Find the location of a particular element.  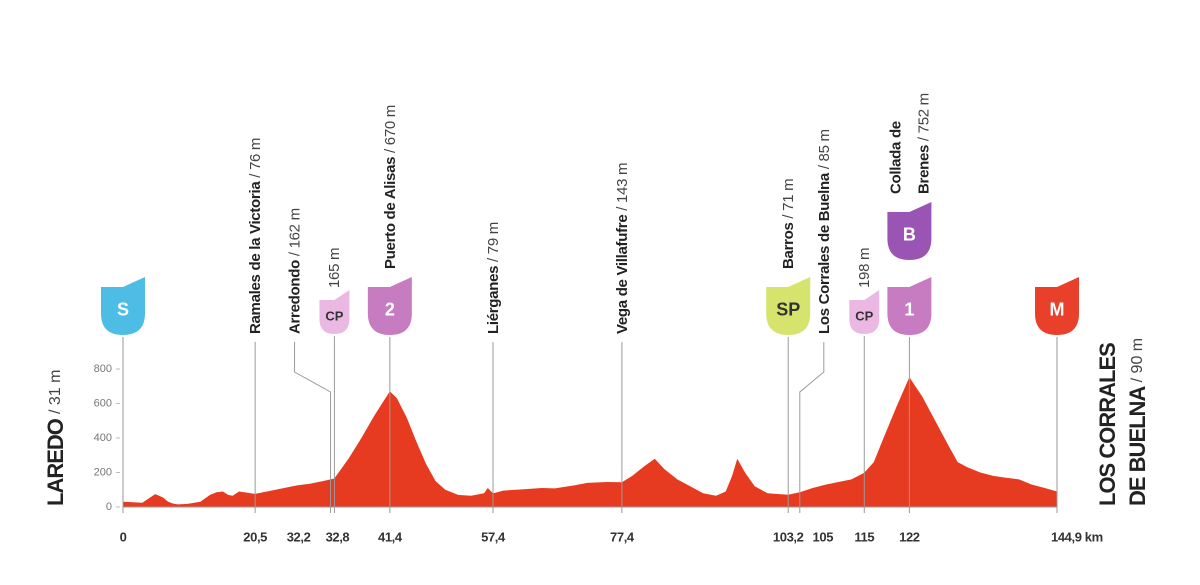

waypoint-label: Collada de is located at coordinates (895, 157).